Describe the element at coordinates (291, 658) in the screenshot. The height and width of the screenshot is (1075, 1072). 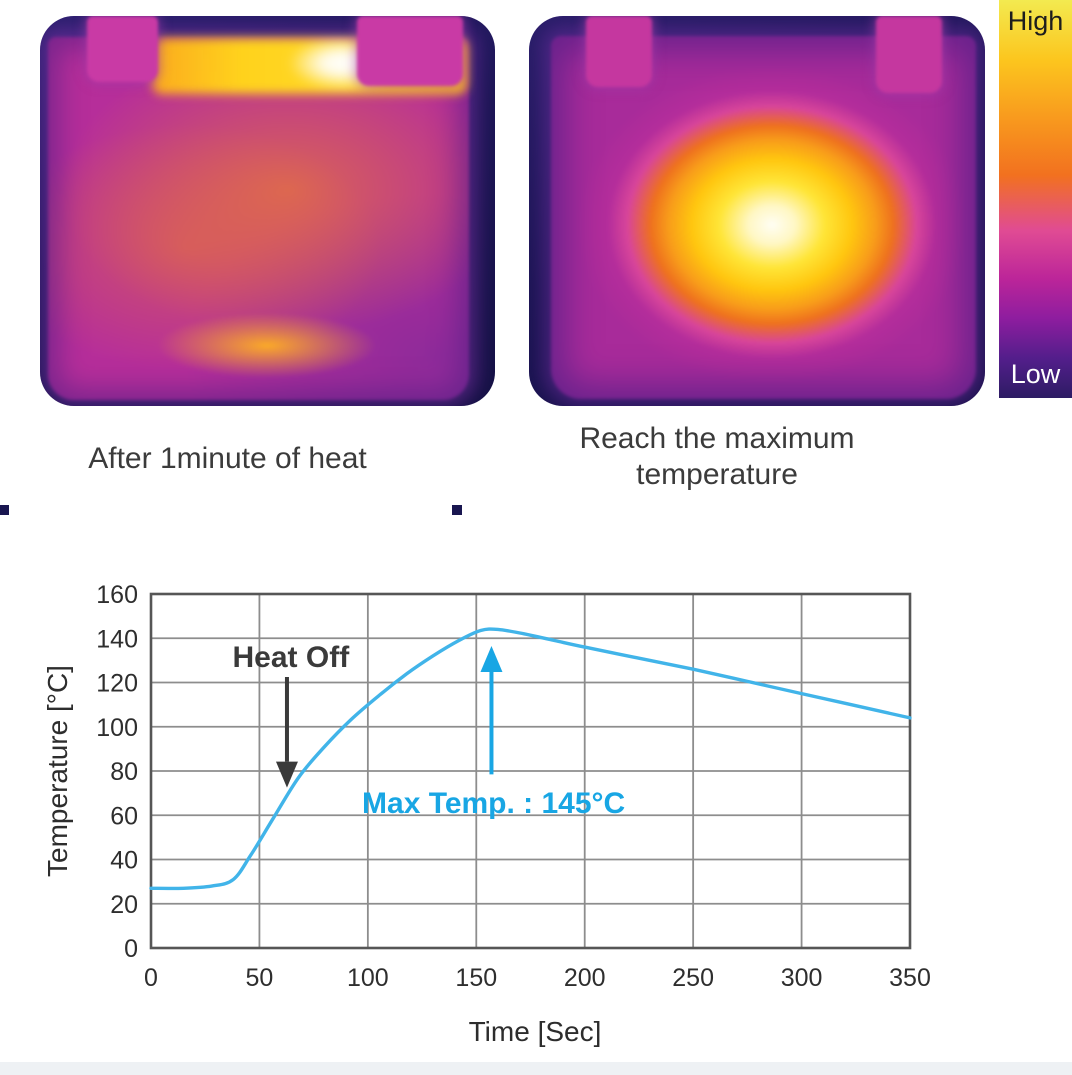
I see `annotation-heat-off: Heat Off` at that location.